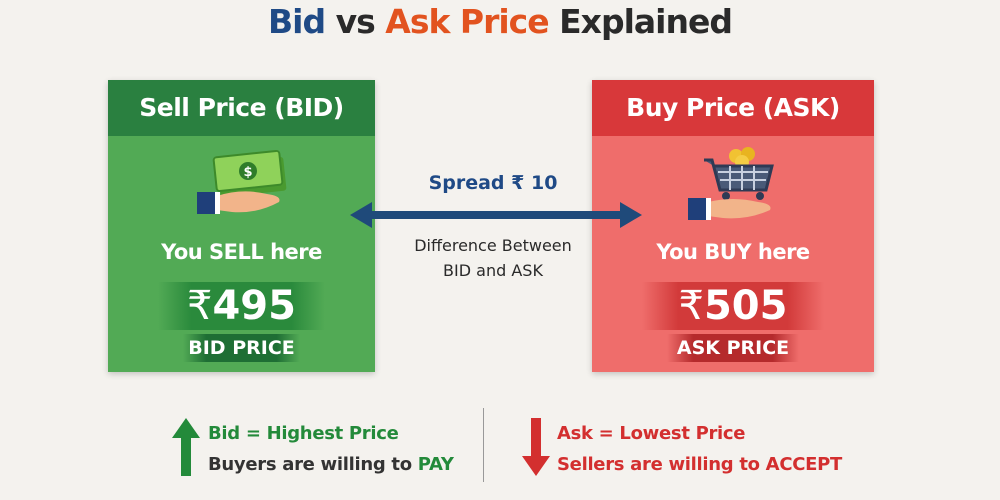 The height and width of the screenshot is (500, 1000). Describe the element at coordinates (646, 21) in the screenshot. I see `title-explained: Explained` at that location.